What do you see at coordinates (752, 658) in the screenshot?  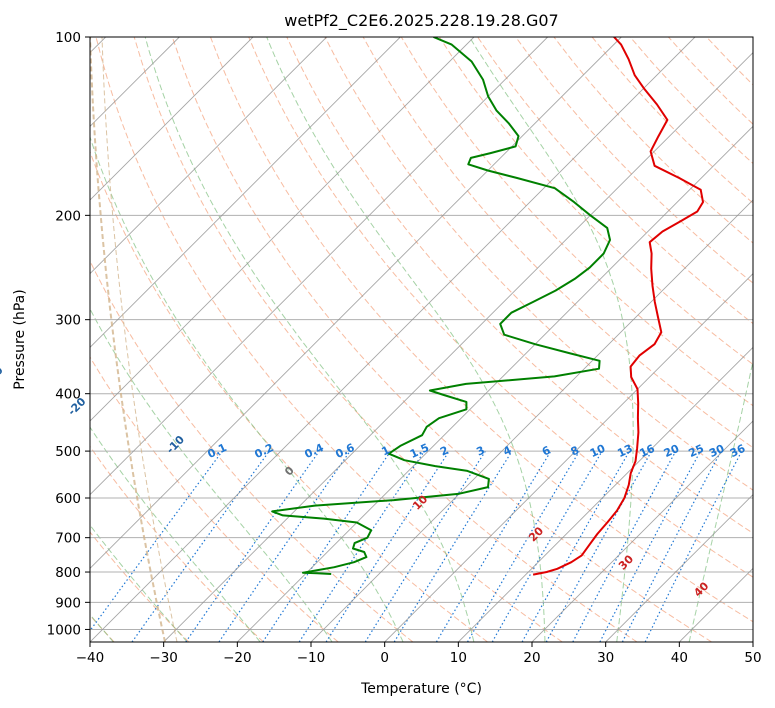 I see `x-tick-label: 50` at bounding box center [752, 658].